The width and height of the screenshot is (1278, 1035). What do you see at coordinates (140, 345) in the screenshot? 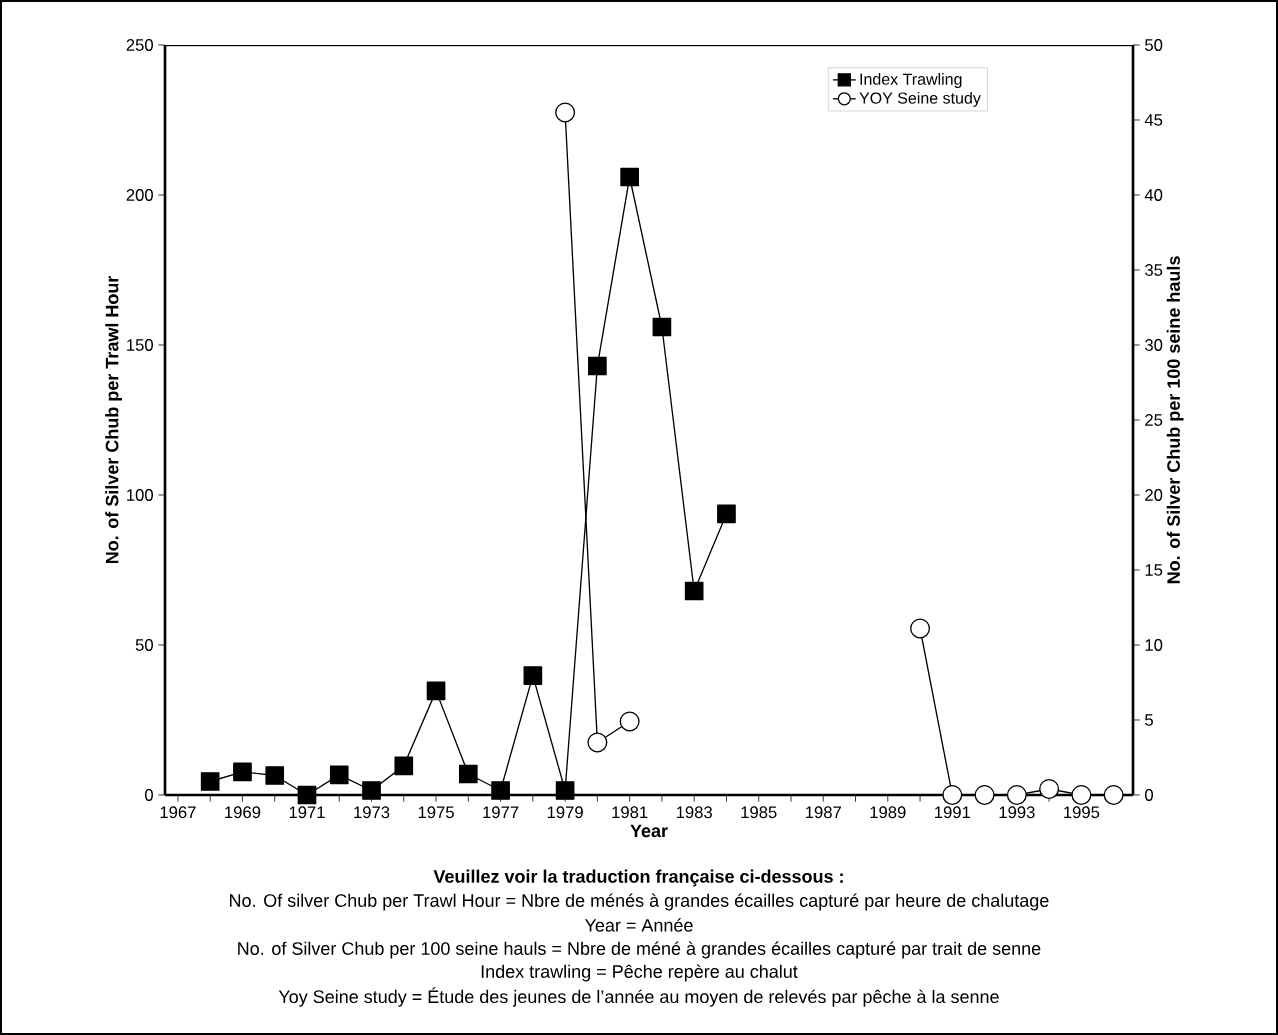
I see `y-tick-label: 150` at bounding box center [140, 345].